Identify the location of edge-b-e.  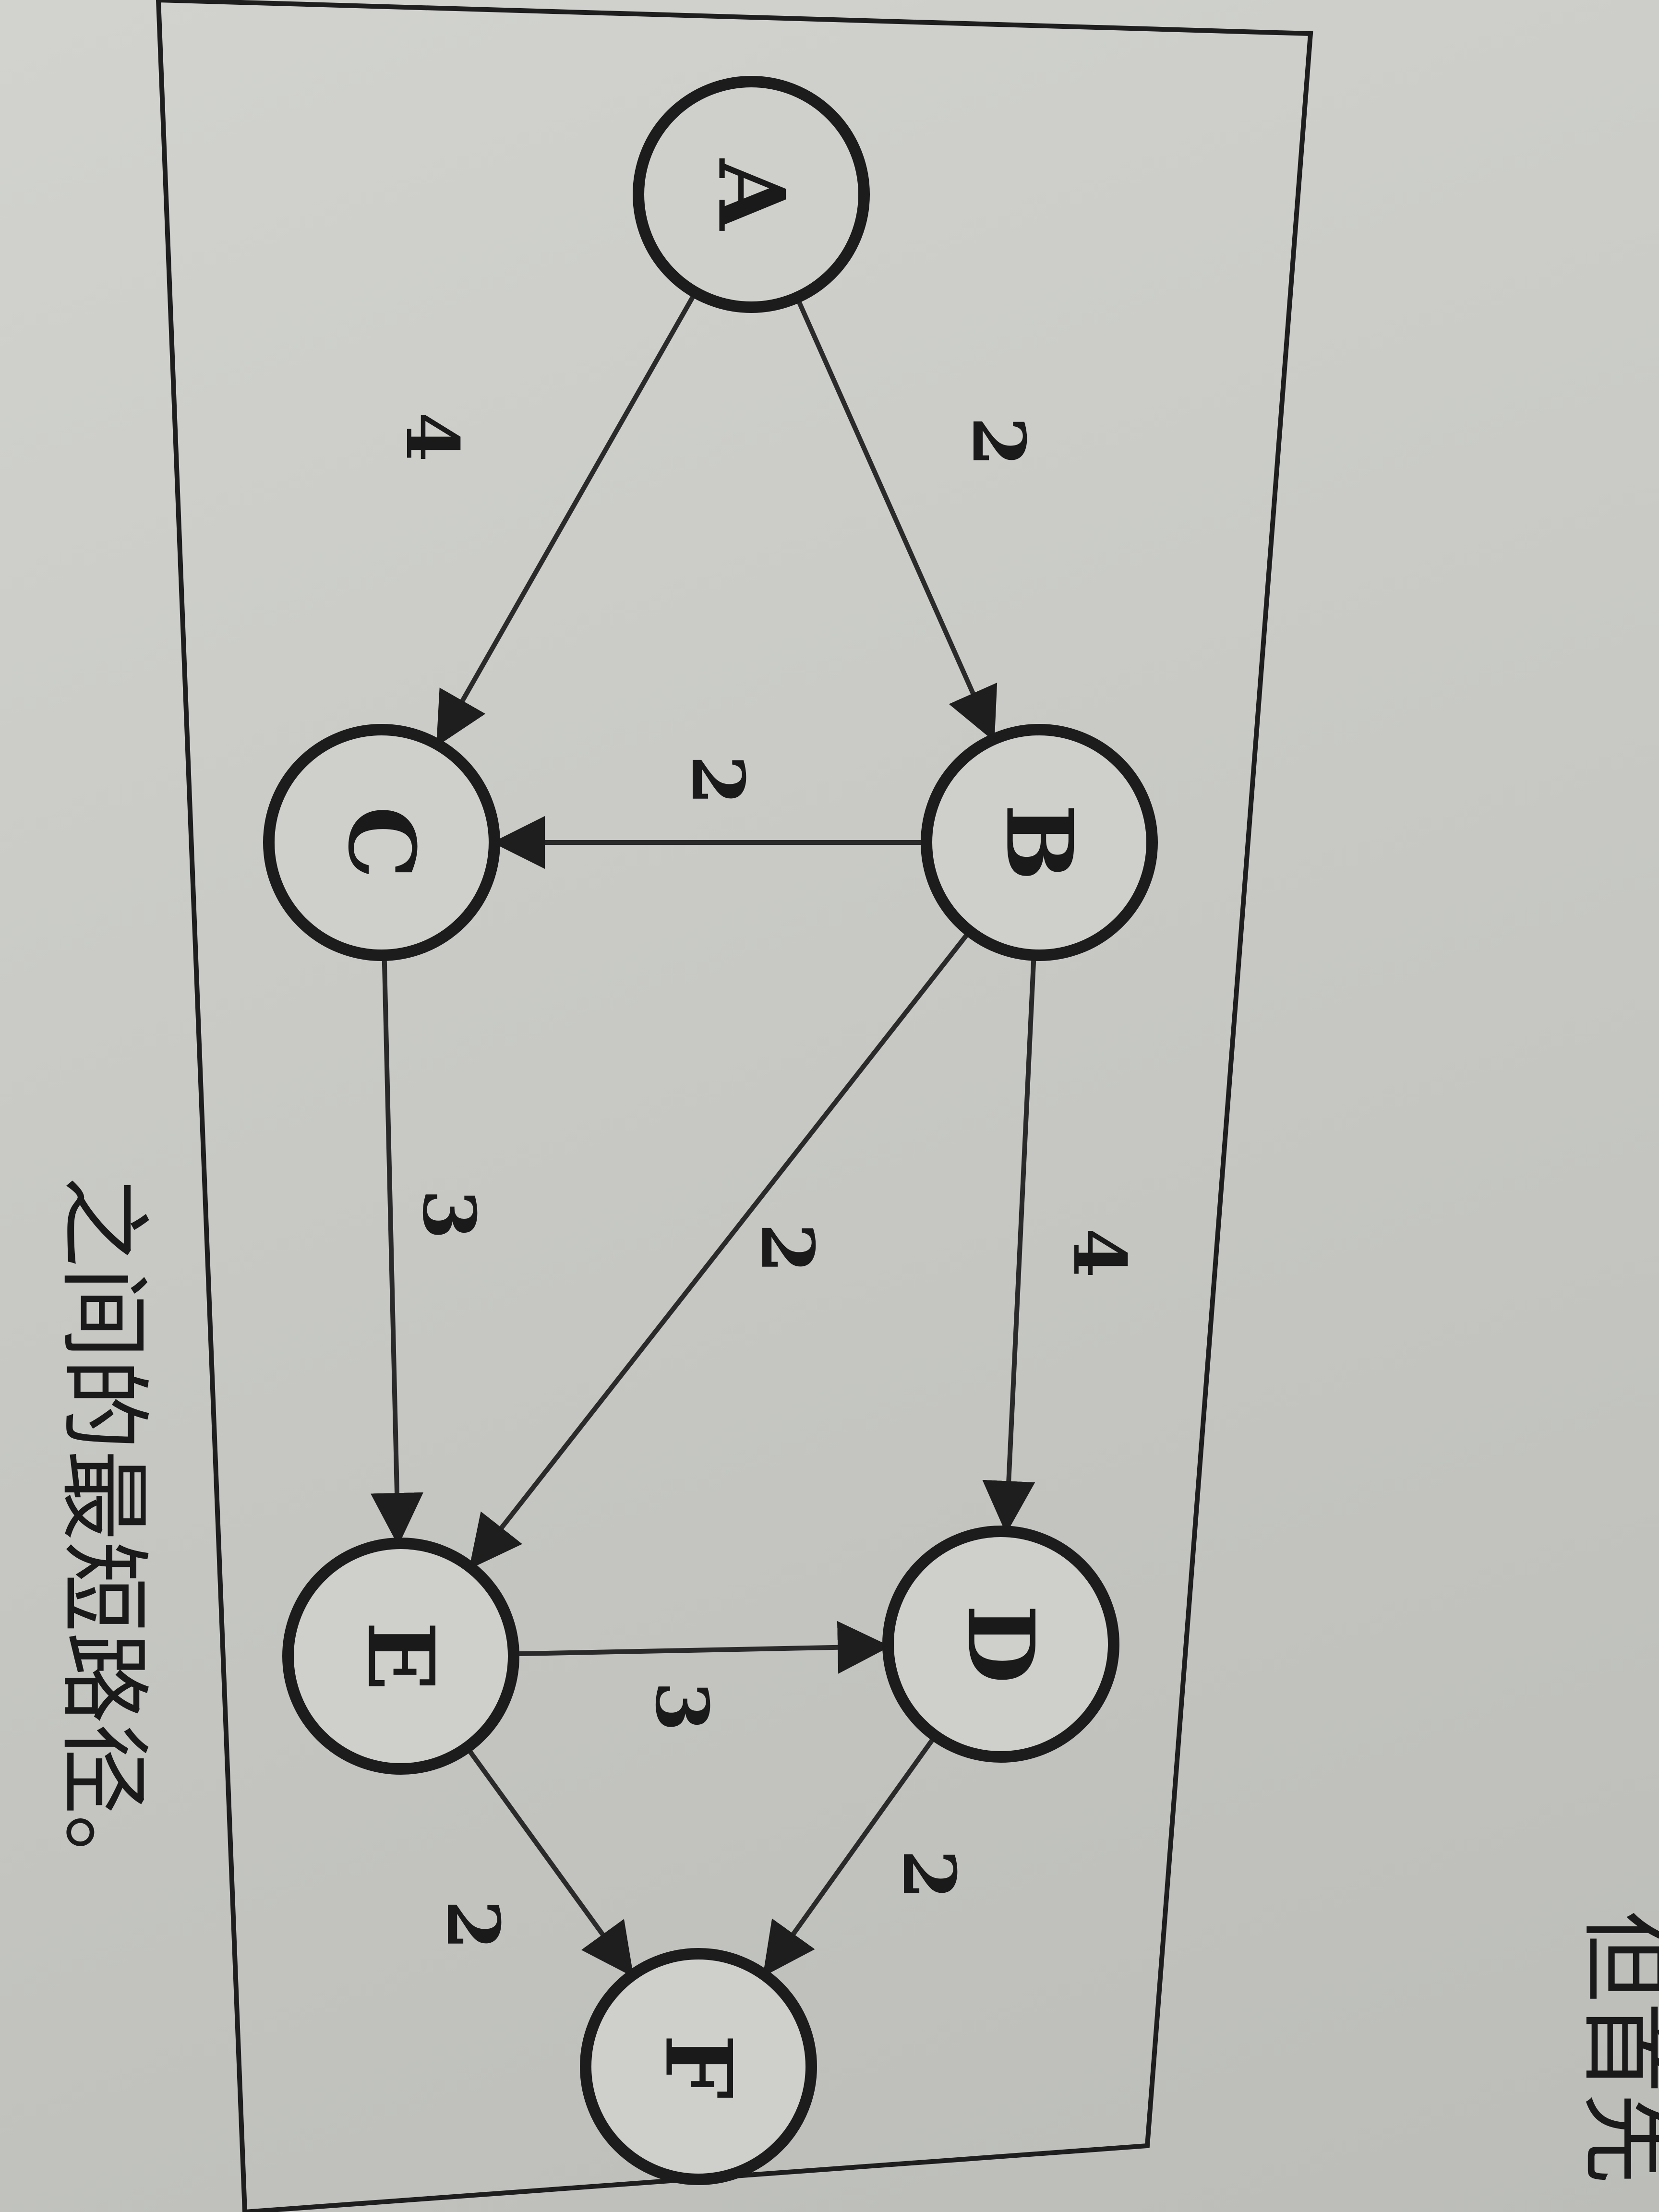
(720, 1249).